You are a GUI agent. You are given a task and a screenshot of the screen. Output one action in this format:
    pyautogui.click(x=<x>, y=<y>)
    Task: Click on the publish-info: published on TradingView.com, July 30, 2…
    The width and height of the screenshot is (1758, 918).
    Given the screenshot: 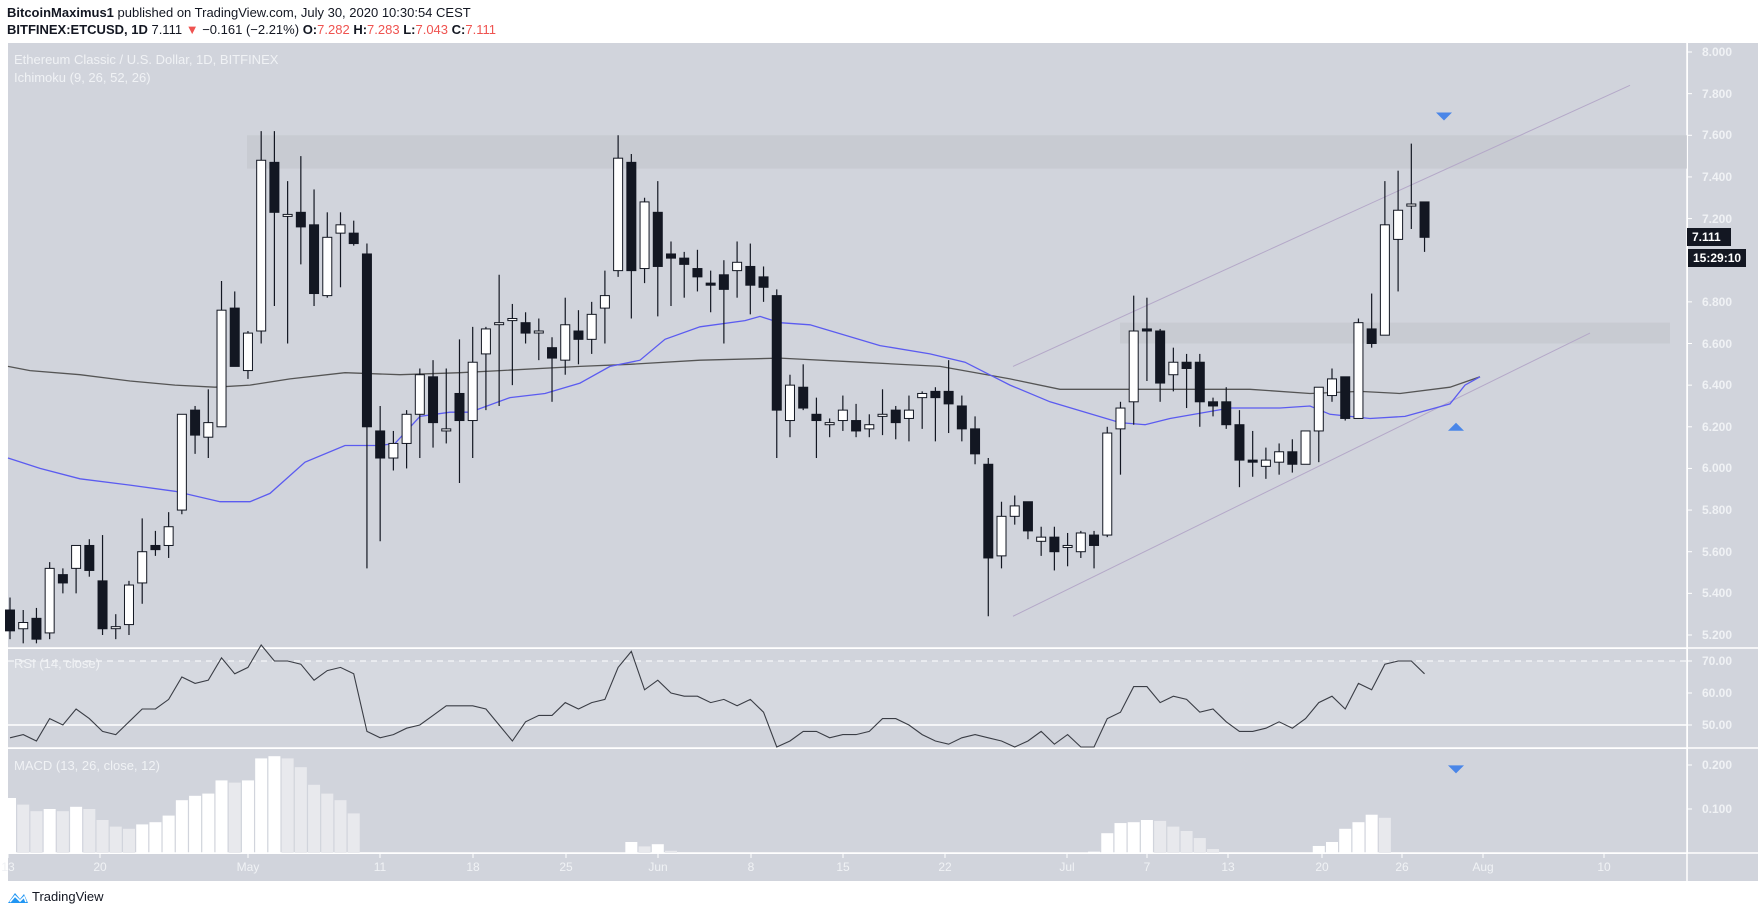 What is the action you would take?
    pyautogui.click(x=294, y=12)
    